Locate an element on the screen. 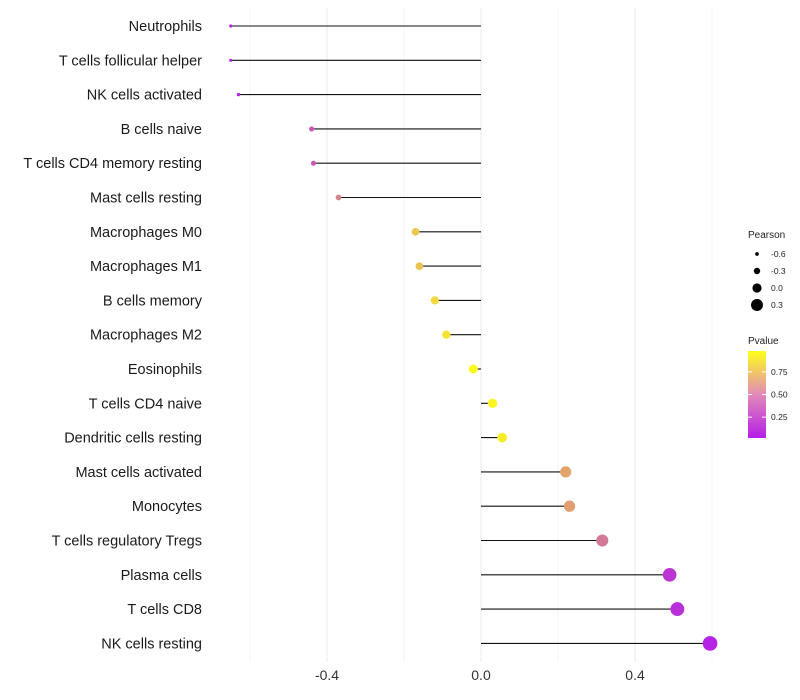 This screenshot has height=700, width=800. category-label-17: T cells CD8 is located at coordinates (164, 610).